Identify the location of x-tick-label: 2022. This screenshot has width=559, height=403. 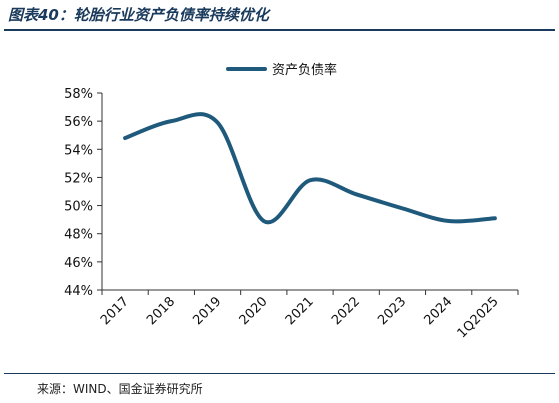
(346, 311).